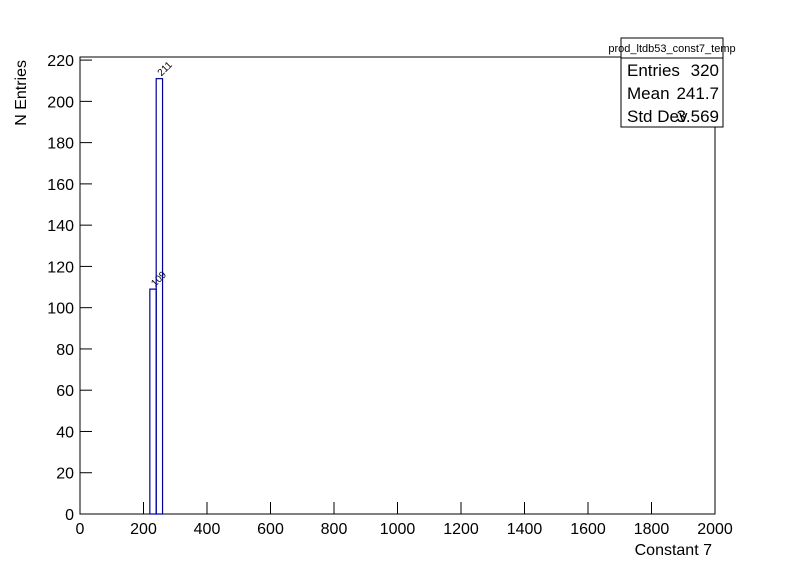 The height and width of the screenshot is (572, 796). What do you see at coordinates (60, 185) in the screenshot?
I see `y-tick-label: 160` at bounding box center [60, 185].